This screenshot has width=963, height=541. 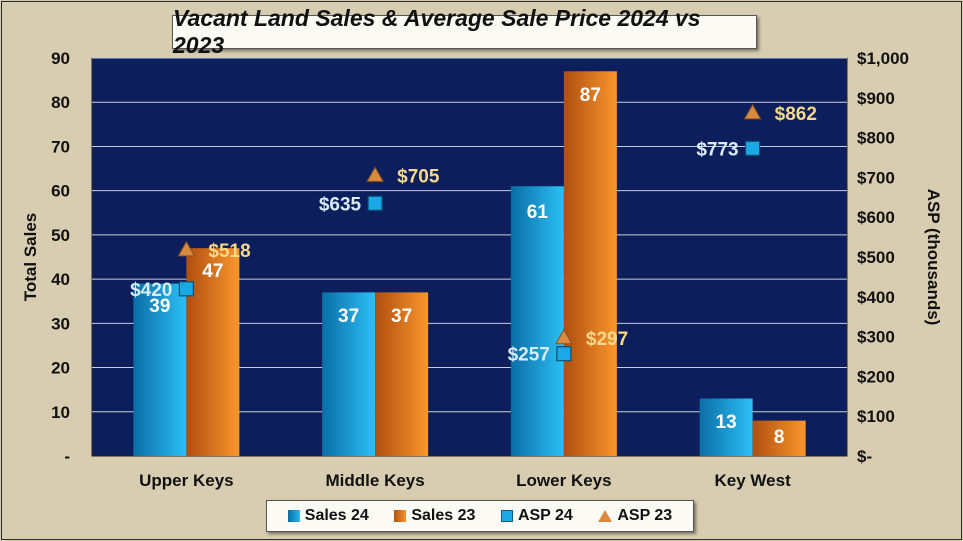 I want to click on legend: Sales 24 Sales 23 ASP 24 ASP 23, so click(x=480, y=516).